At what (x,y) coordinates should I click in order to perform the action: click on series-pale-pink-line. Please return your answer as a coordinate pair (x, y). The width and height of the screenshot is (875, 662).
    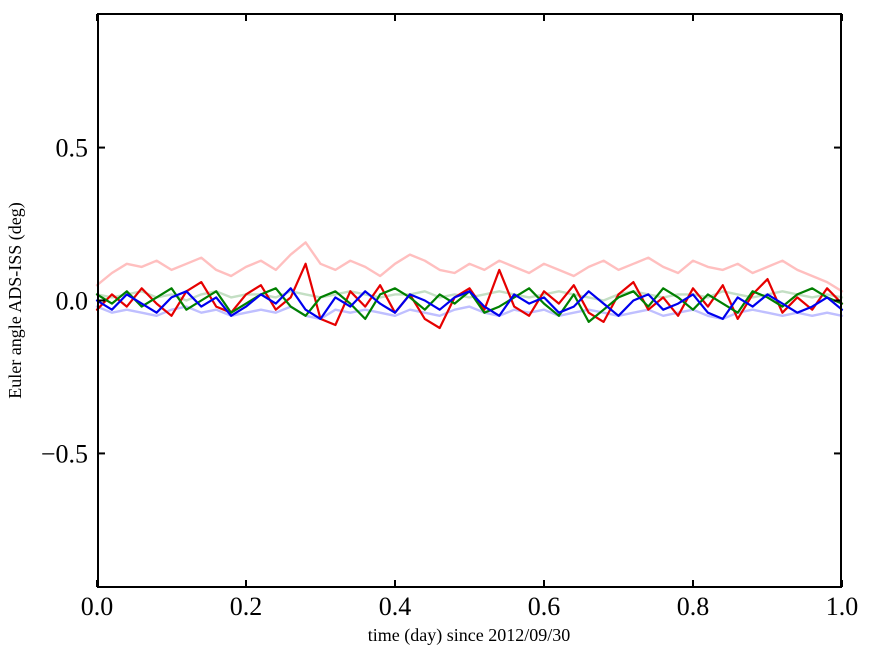
    Looking at the image, I should click on (469, 267).